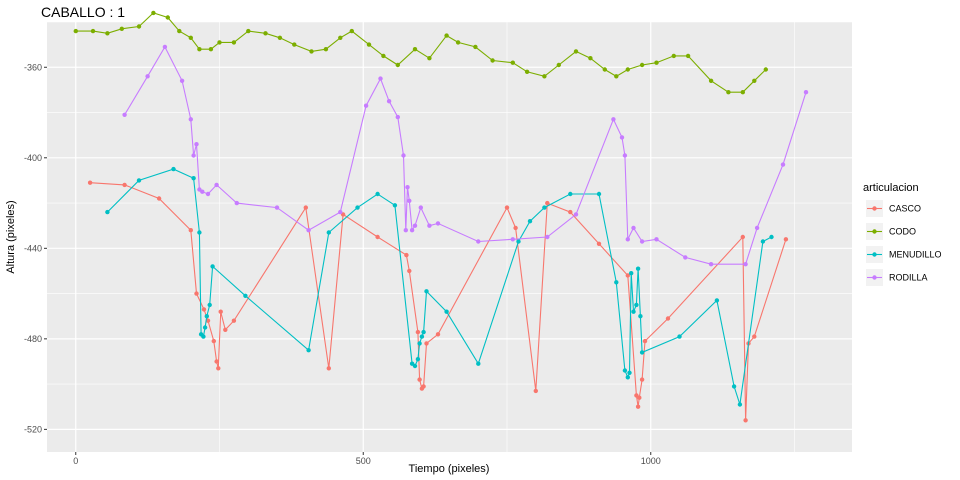  What do you see at coordinates (874, 208) in the screenshot?
I see `legend-key-point` at bounding box center [874, 208].